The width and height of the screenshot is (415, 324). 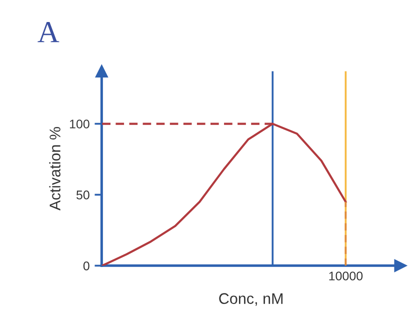 What do you see at coordinates (86, 265) in the screenshot?
I see `y-tick-label: 0` at bounding box center [86, 265].